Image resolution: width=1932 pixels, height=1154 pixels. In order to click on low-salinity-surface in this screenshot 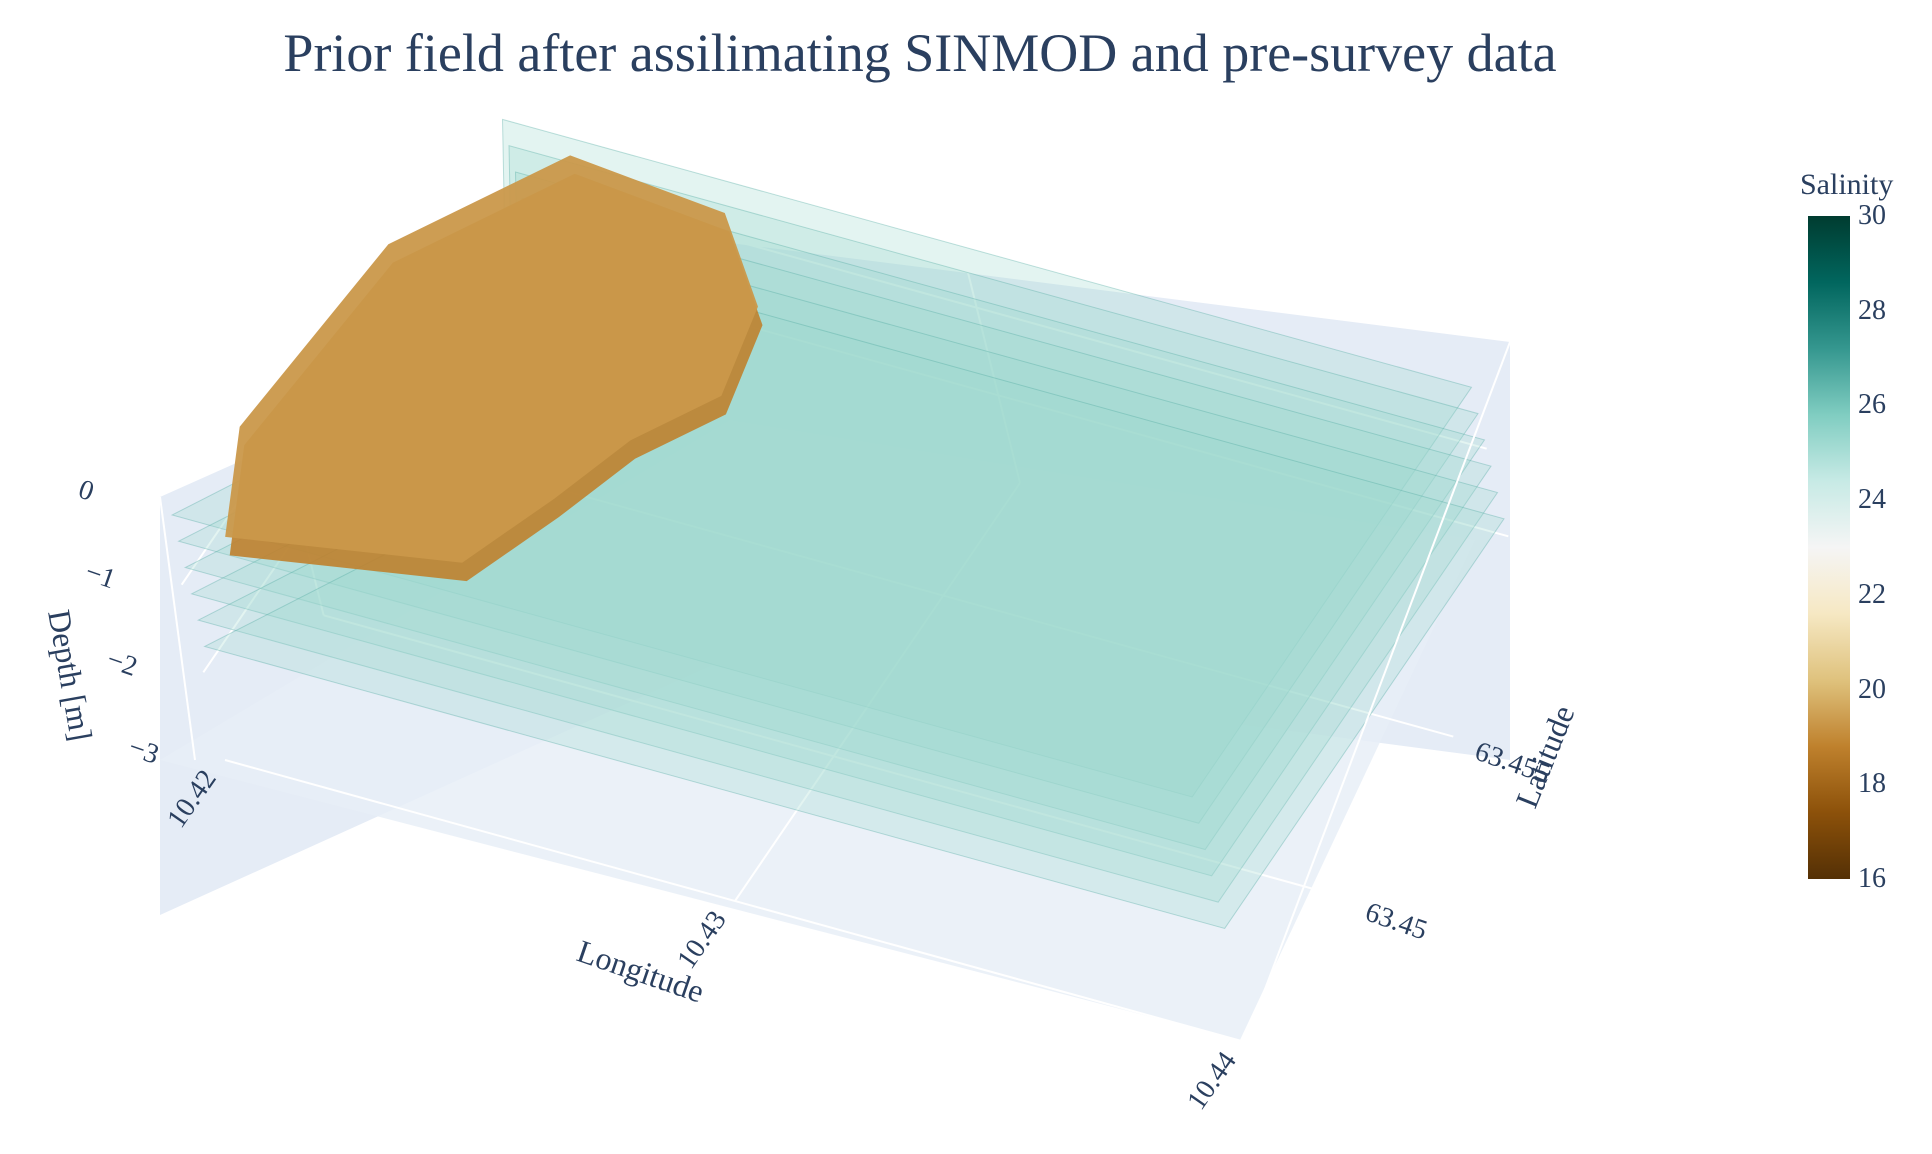, I will do `click(491, 359)`.